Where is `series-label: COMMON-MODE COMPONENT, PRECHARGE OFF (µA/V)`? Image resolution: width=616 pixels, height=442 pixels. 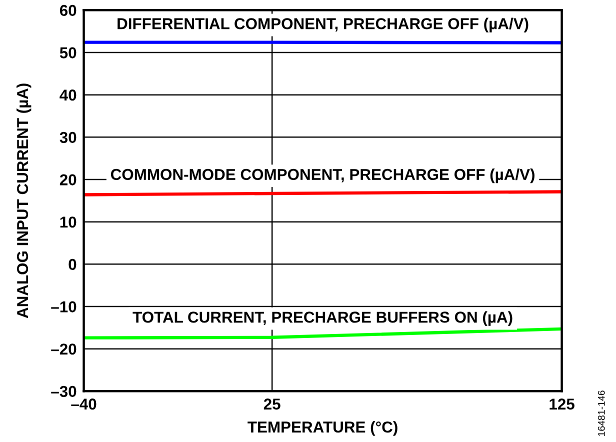
series-label: COMMON-MODE COMPONENT, PRECHARGE OFF (µA/V) is located at coordinates (322, 176).